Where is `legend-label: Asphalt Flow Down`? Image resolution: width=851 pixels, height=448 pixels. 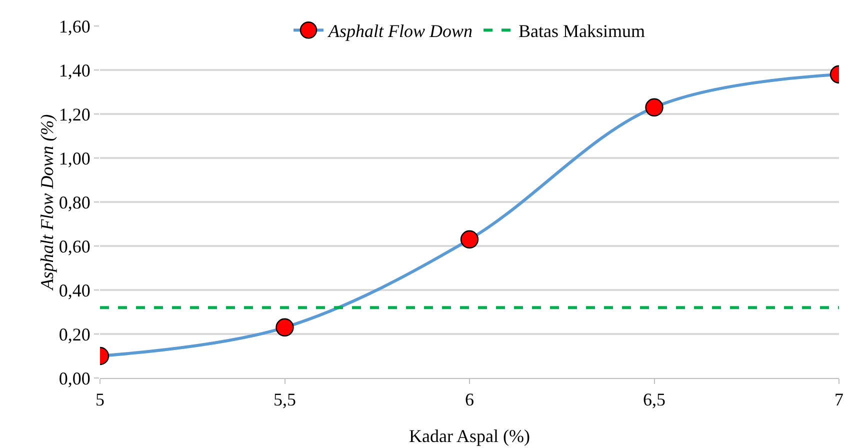
legend-label: Asphalt Flow Down is located at coordinates (400, 31).